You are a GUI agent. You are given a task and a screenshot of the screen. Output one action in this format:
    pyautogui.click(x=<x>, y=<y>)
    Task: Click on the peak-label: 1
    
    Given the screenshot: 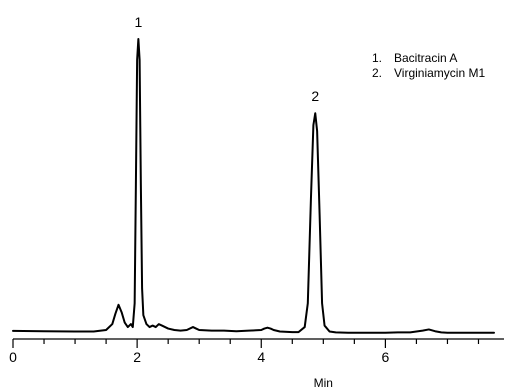 What is the action you would take?
    pyautogui.click(x=138, y=22)
    